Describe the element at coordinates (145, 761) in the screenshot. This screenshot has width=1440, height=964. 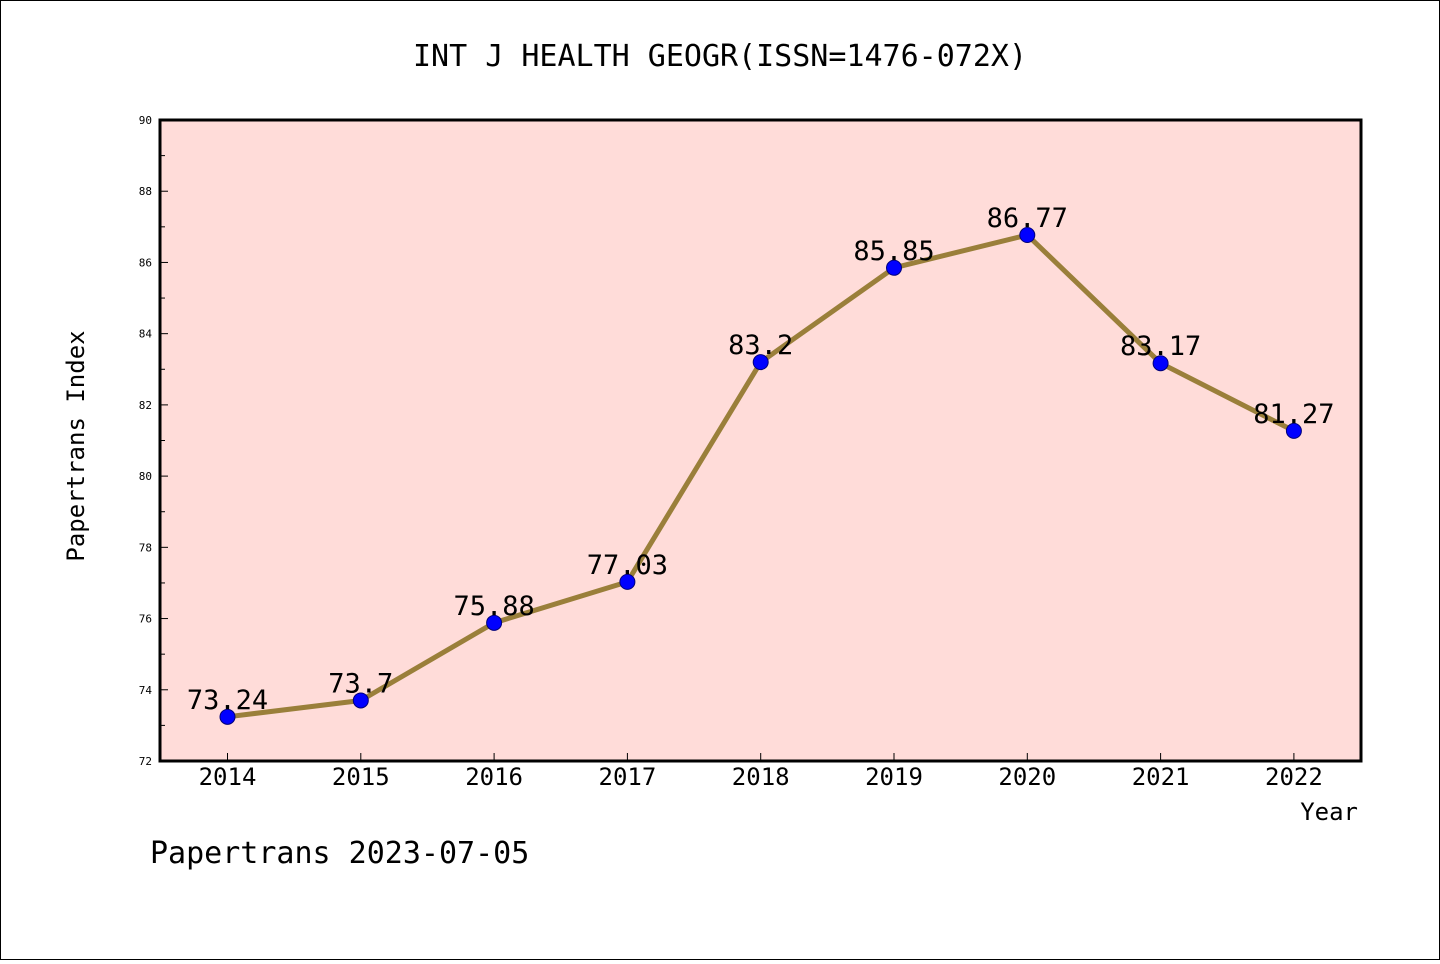
I see `y-tick-label: 72` at that location.